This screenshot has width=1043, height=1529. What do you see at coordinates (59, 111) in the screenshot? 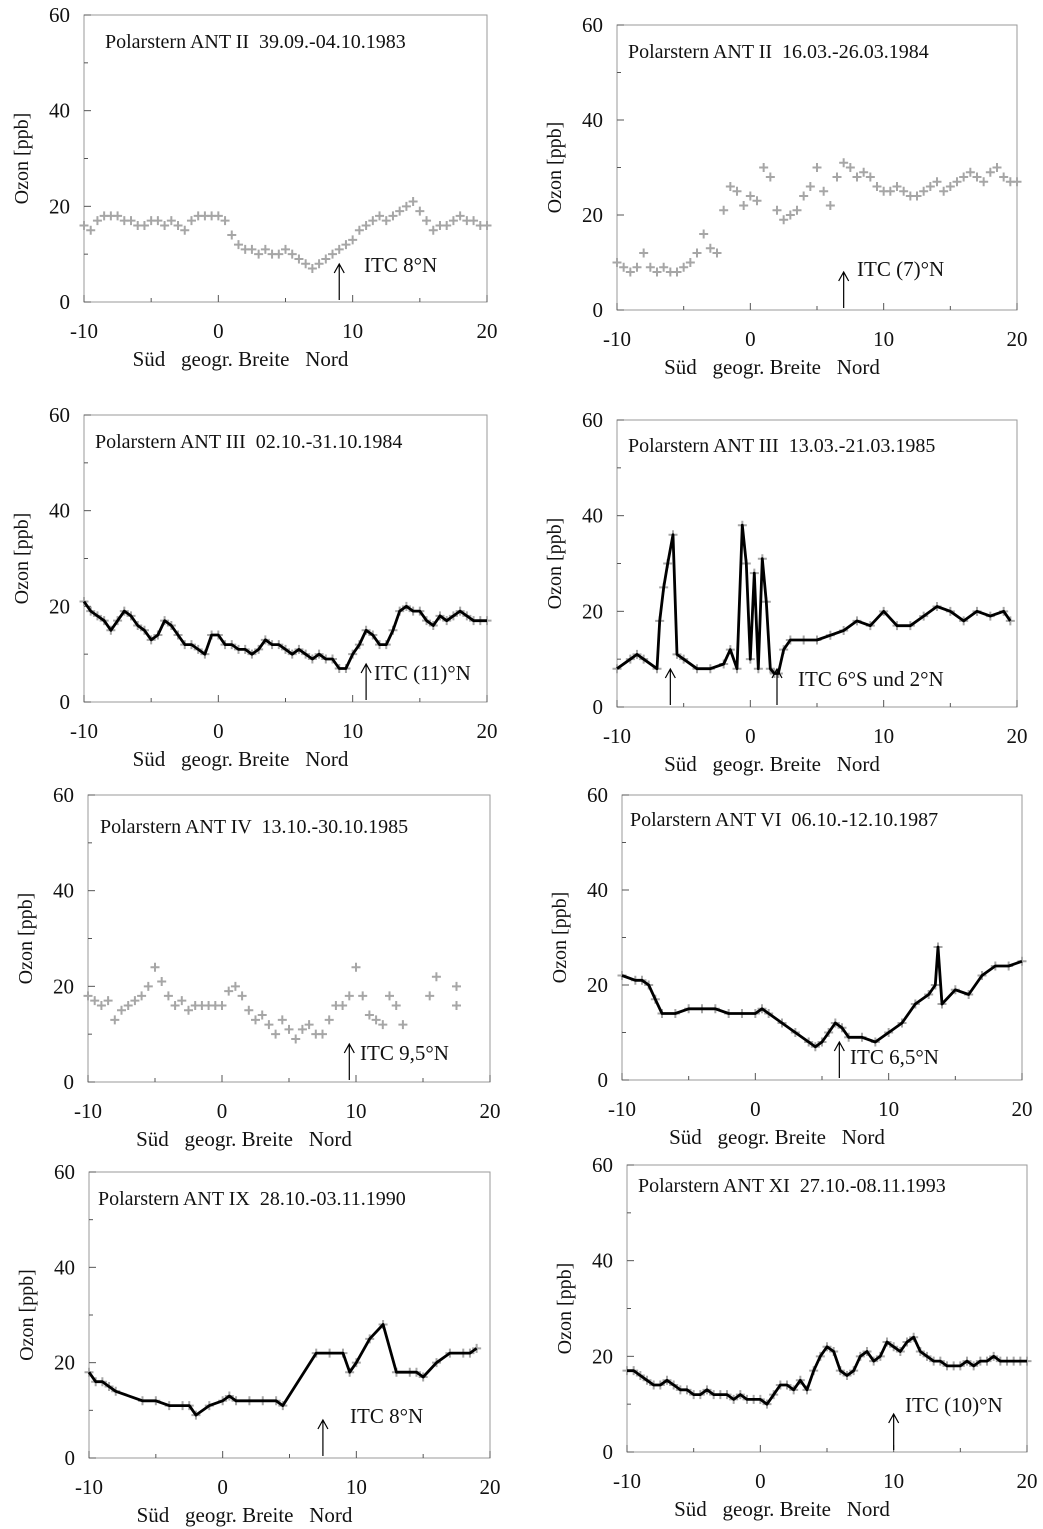
I see `y-tick-label: 40` at bounding box center [59, 111].